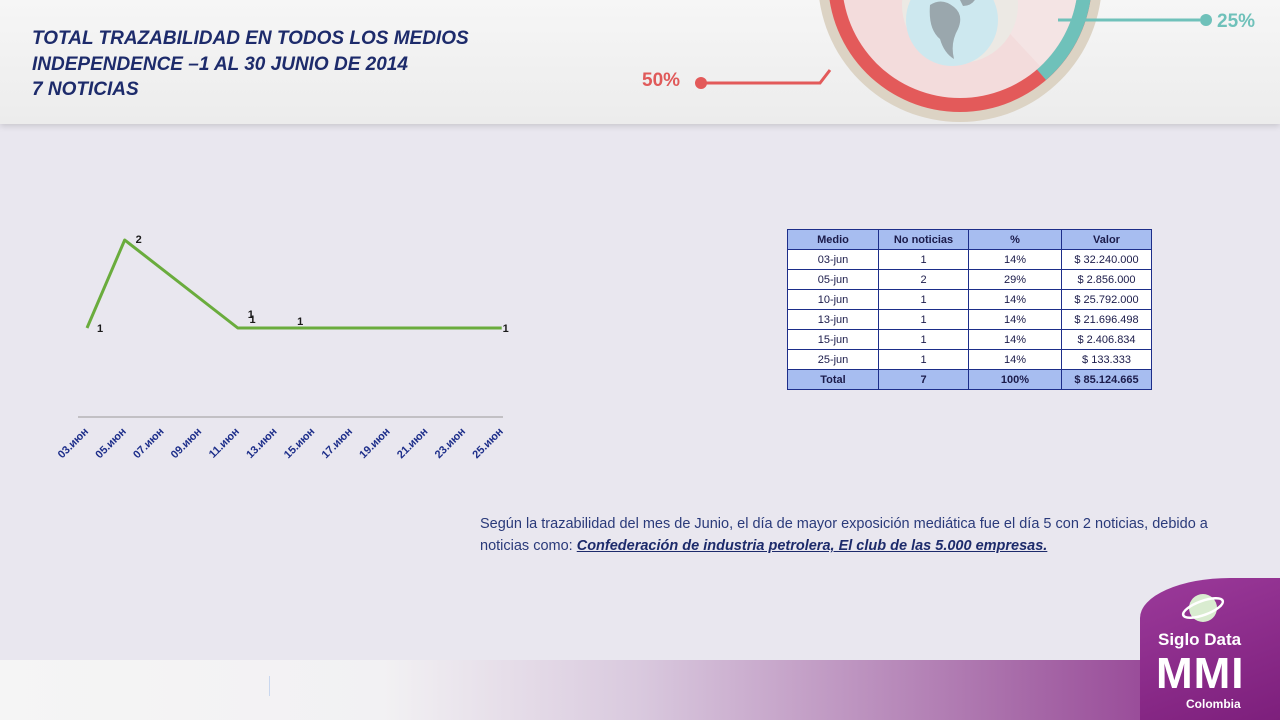 Image resolution: width=1280 pixels, height=720 pixels. Describe the element at coordinates (1203, 608) in the screenshot. I see `globe-logo-icon` at that location.